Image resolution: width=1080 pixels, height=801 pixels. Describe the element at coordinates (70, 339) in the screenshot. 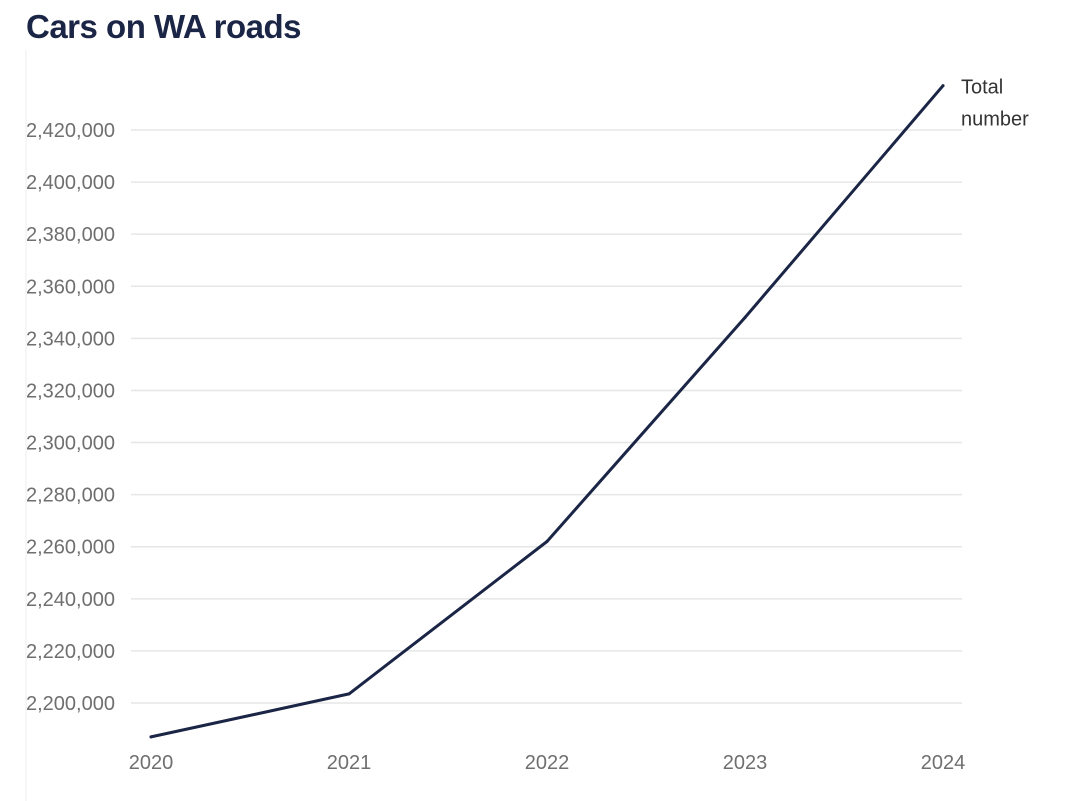

I see `y-tick-label: 2,340,000` at that location.